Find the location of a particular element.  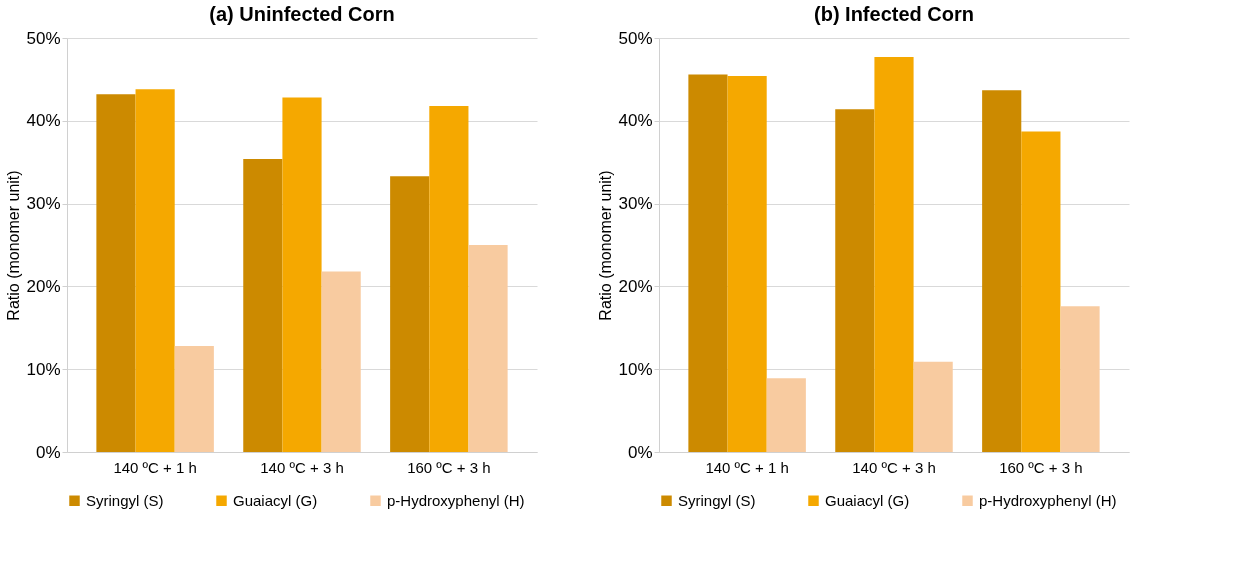

chart-title: (b) Infected Corn is located at coordinates (894, 14).